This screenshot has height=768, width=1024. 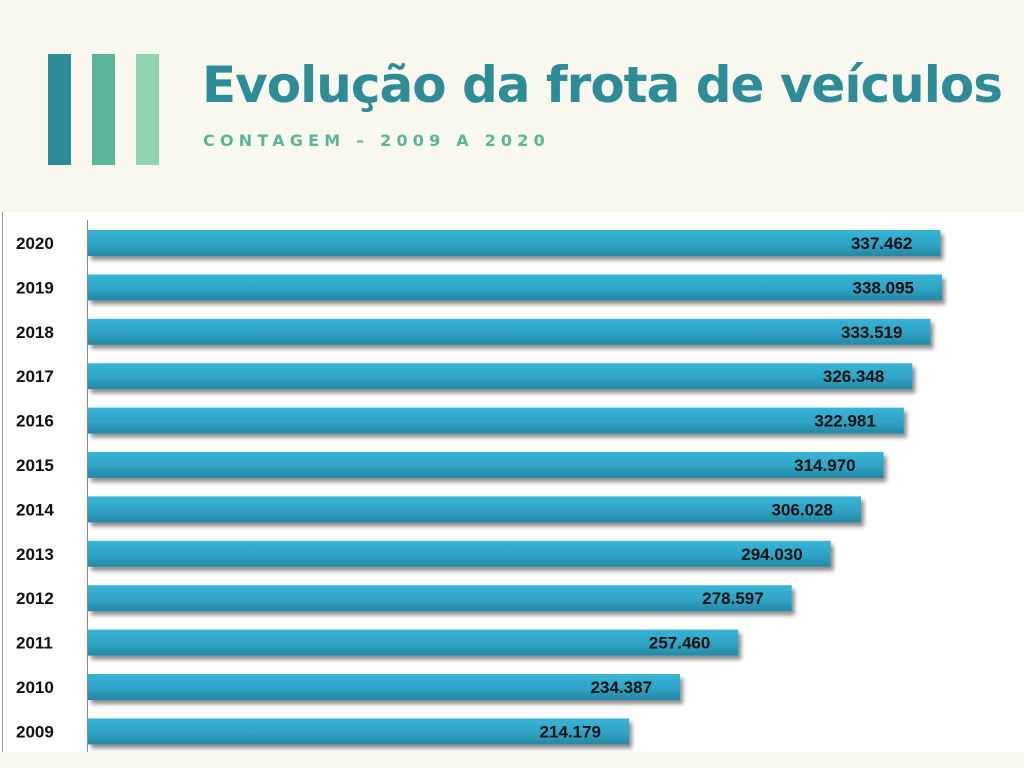 I want to click on page-title: Evolução da frota de veículos, so click(x=602, y=85).